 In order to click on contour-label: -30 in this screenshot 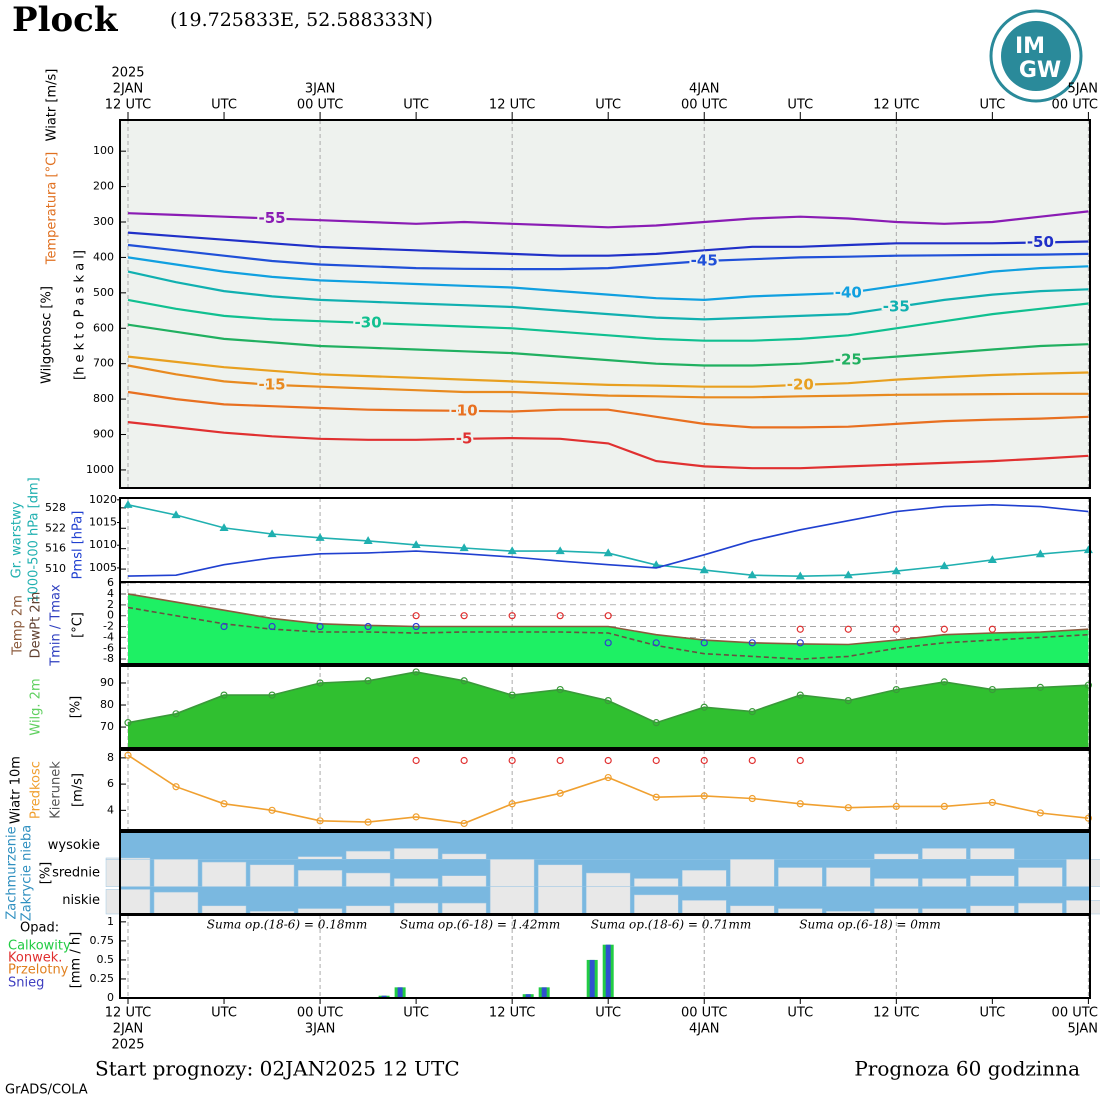, I will do `click(368, 322)`.